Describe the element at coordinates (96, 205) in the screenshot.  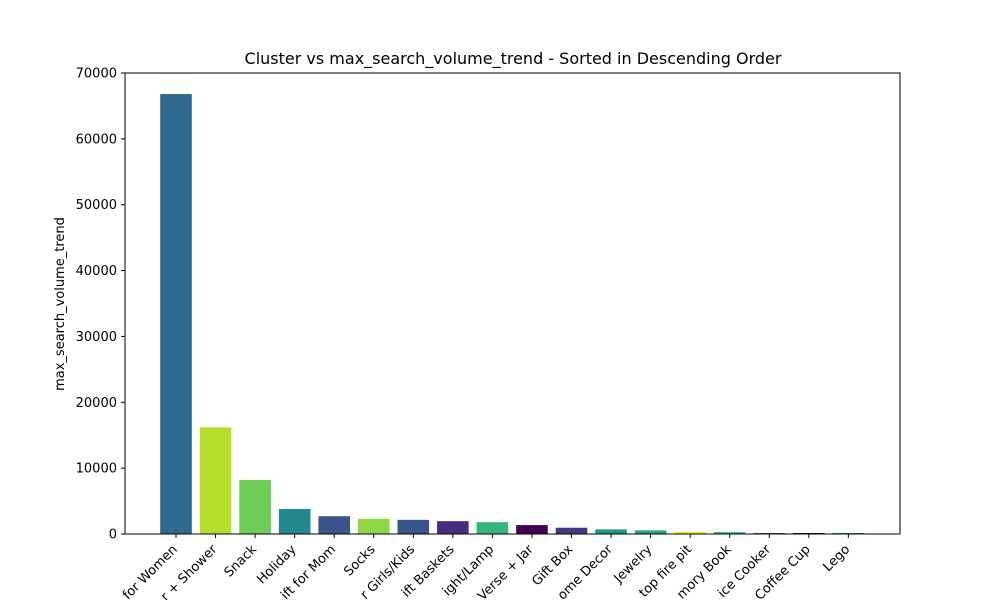
I see `y-tick-label: 50000` at that location.